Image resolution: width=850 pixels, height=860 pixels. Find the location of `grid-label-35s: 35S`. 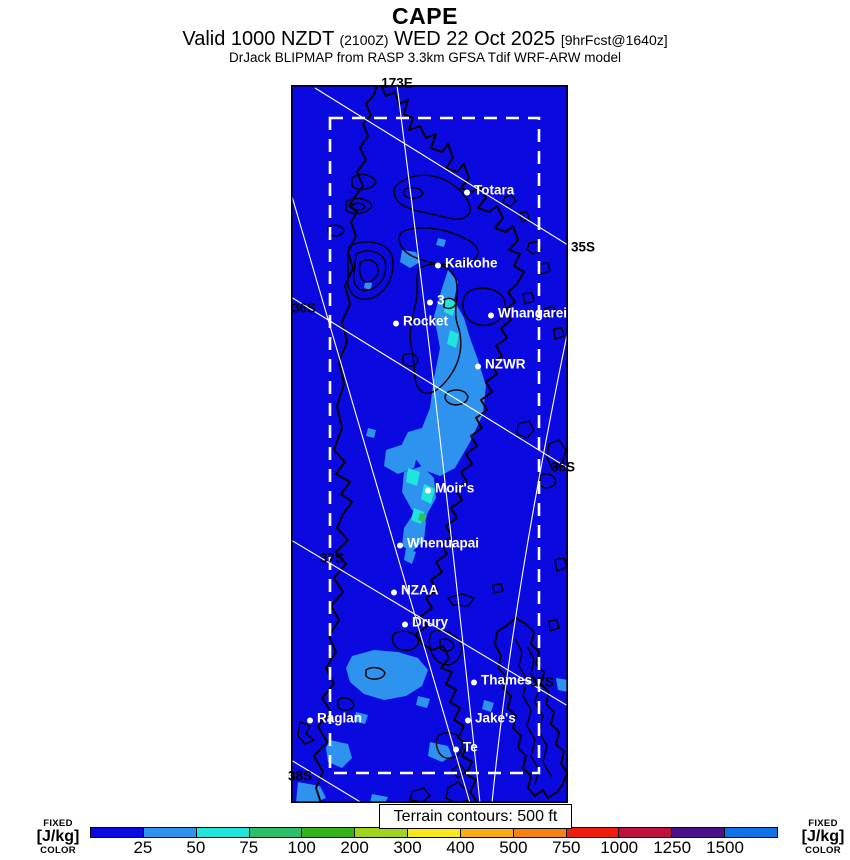

grid-label-35s: 35S is located at coordinates (583, 247).